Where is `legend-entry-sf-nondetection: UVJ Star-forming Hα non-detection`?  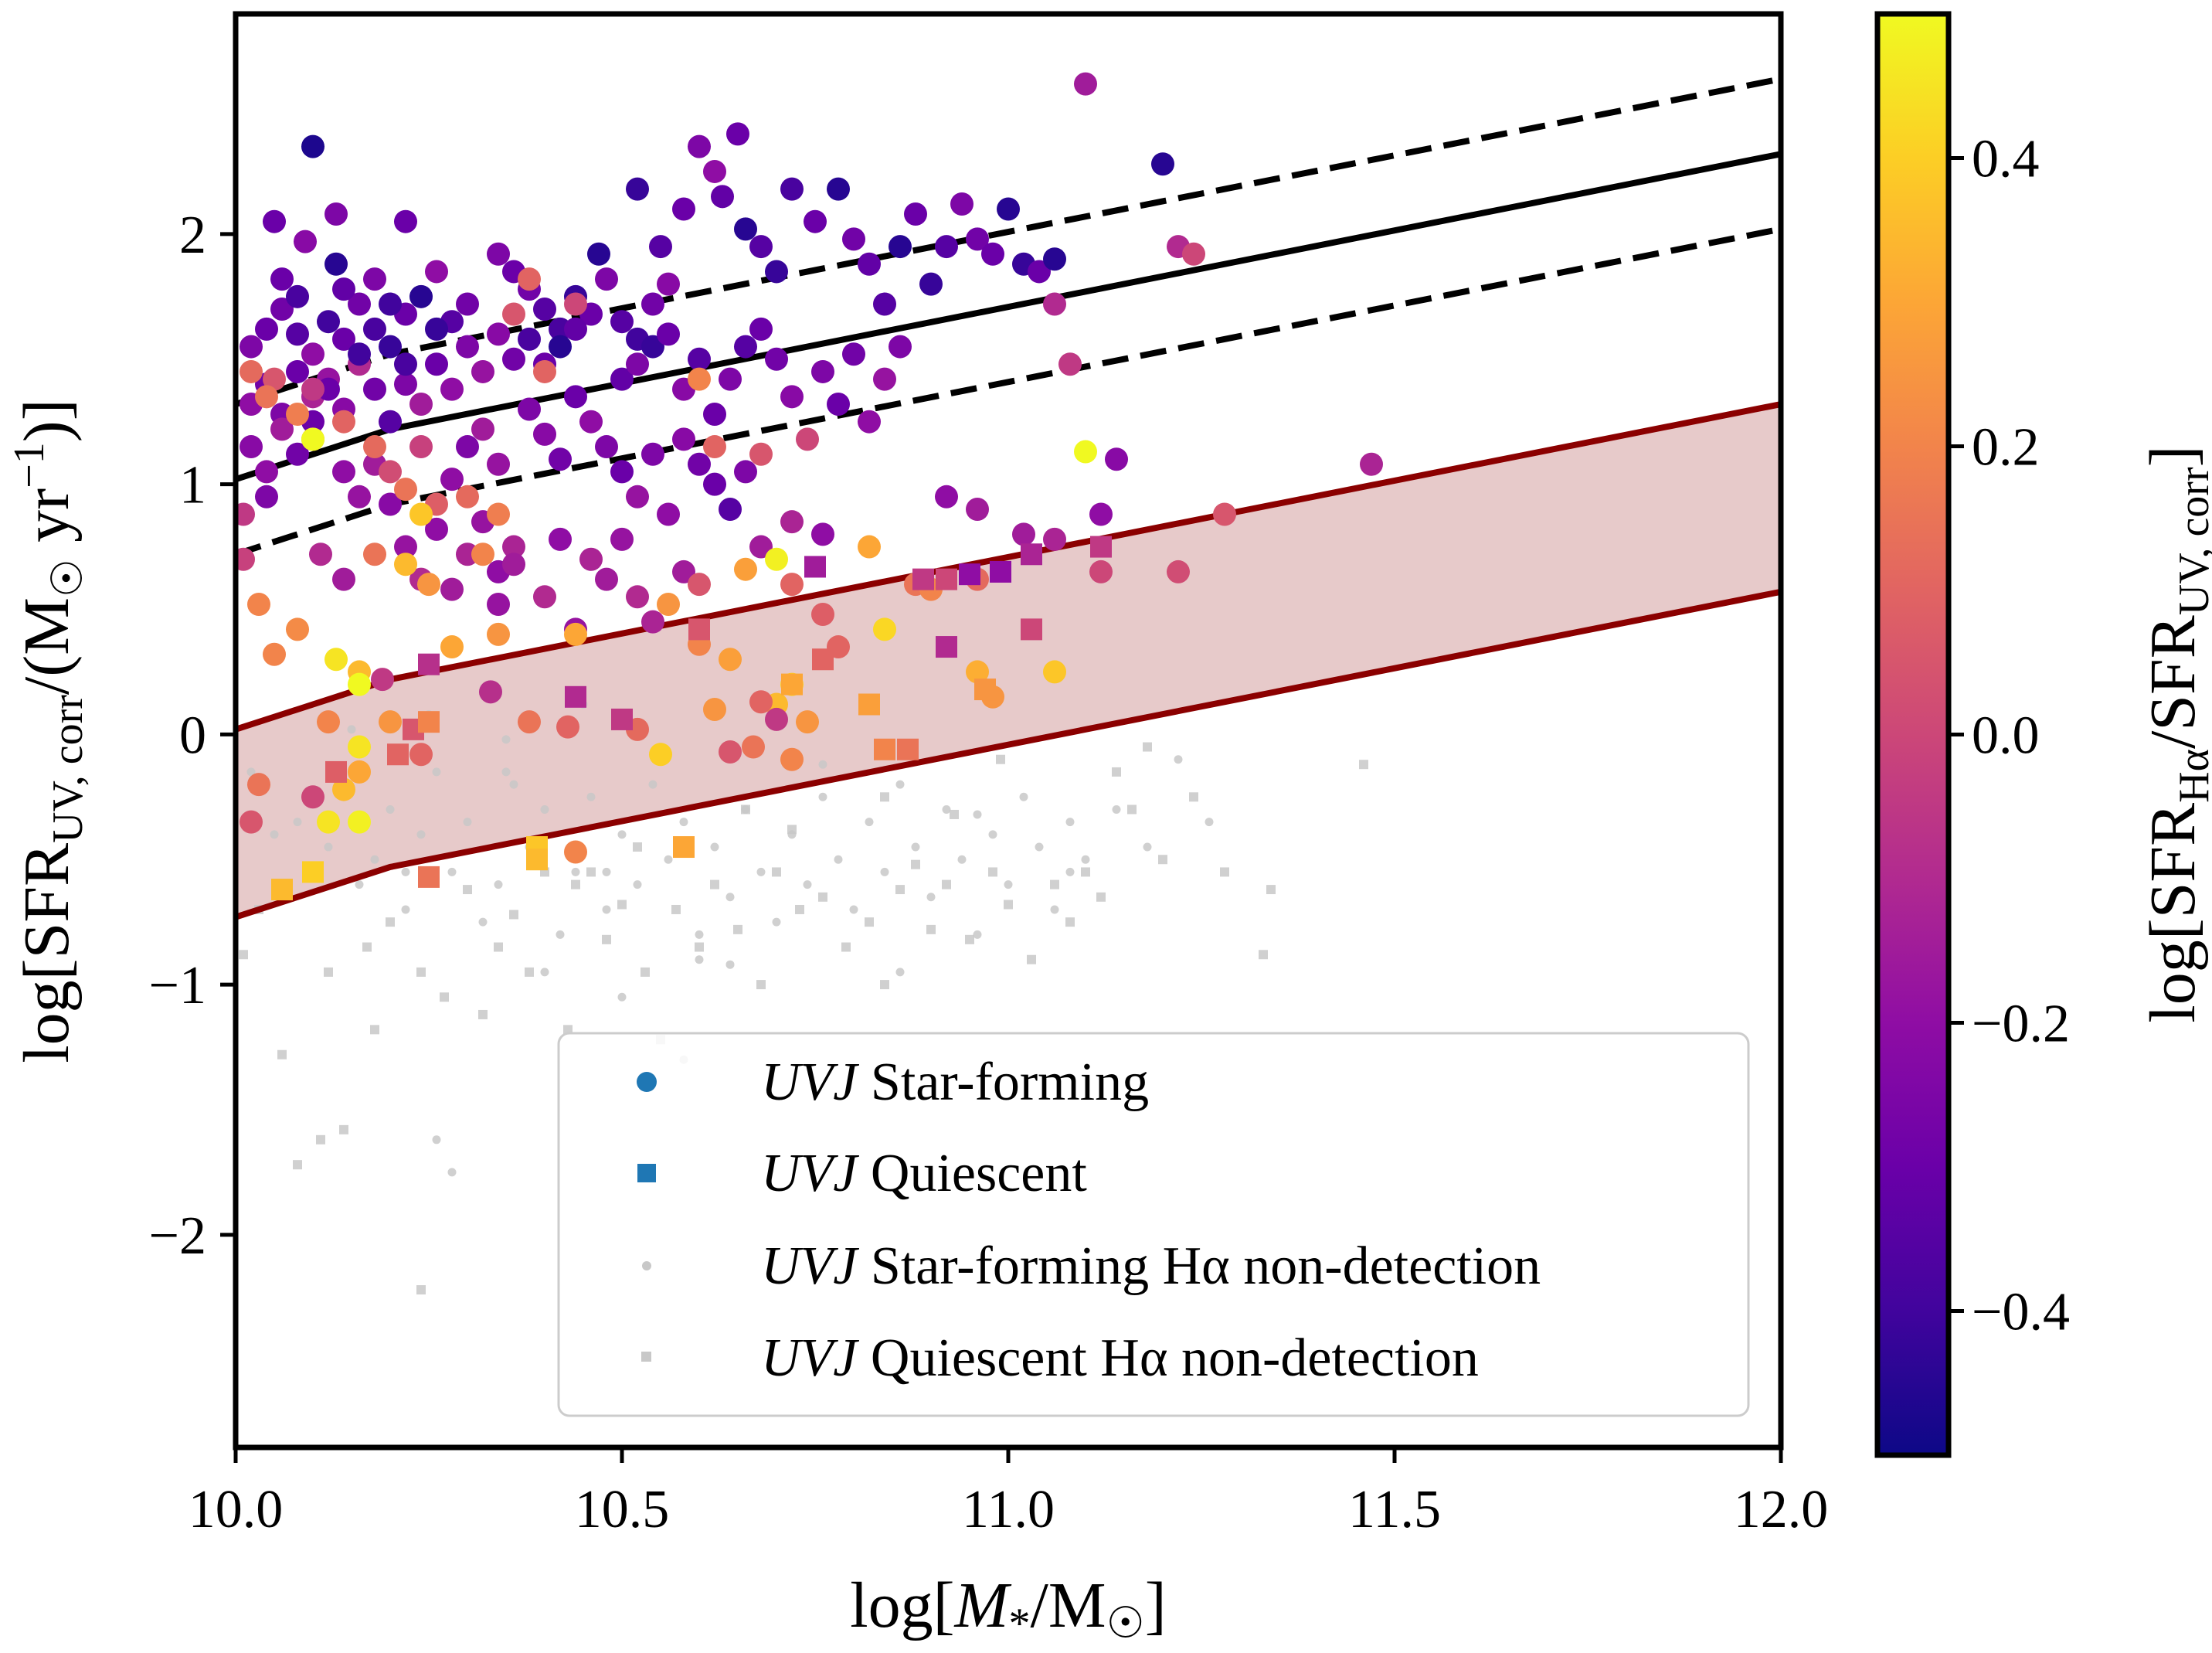 legend-entry-sf-nondetection: UVJ Star-forming Hα non-detection is located at coordinates (1151, 1266).